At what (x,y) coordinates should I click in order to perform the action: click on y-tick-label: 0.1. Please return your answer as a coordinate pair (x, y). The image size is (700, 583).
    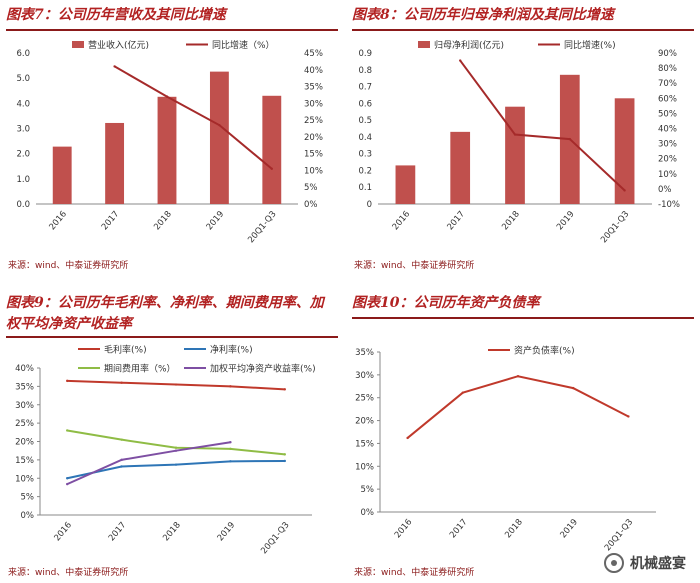
    Looking at the image, I should click on (365, 188).